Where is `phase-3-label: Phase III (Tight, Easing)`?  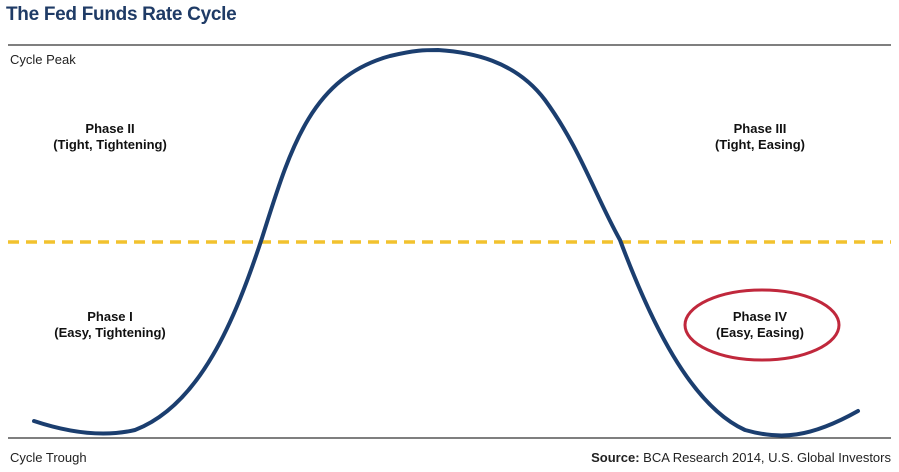
phase-3-label: Phase III (Tight, Easing) is located at coordinates (760, 137).